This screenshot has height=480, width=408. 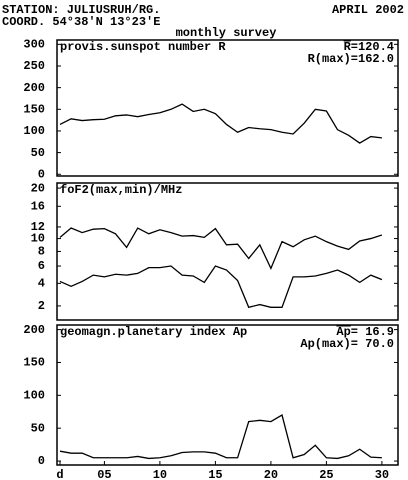 What do you see at coordinates (81, 10) in the screenshot?
I see `station: STATION: JULIUSRUH/RG.` at bounding box center [81, 10].